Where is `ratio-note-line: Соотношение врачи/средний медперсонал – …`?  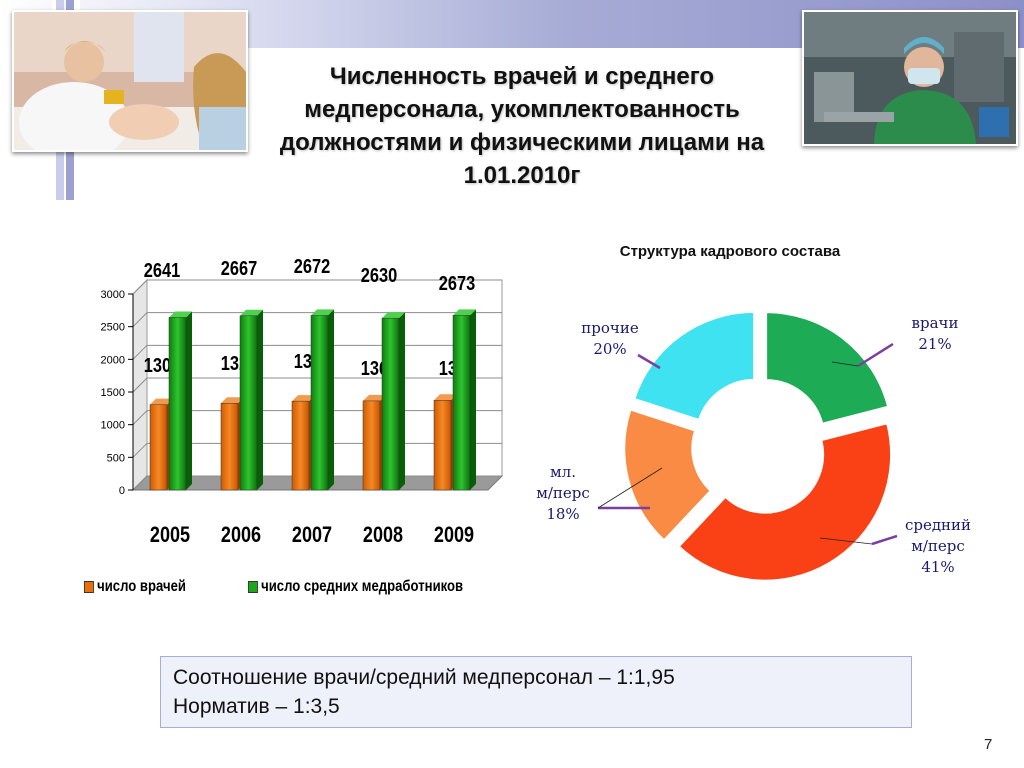 ratio-note-line: Соотношение врачи/средний медперсонал – … is located at coordinates (424, 677).